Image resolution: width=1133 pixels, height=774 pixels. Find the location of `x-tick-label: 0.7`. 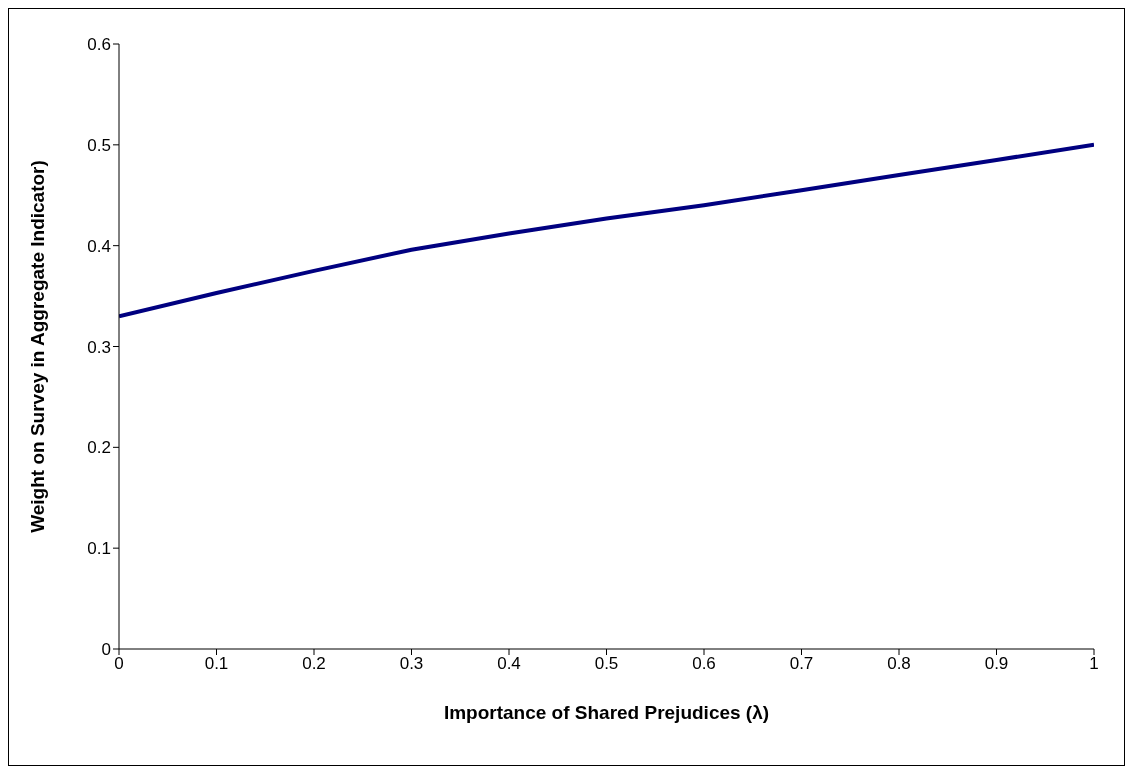

x-tick-label: 0.7 is located at coordinates (801, 664).